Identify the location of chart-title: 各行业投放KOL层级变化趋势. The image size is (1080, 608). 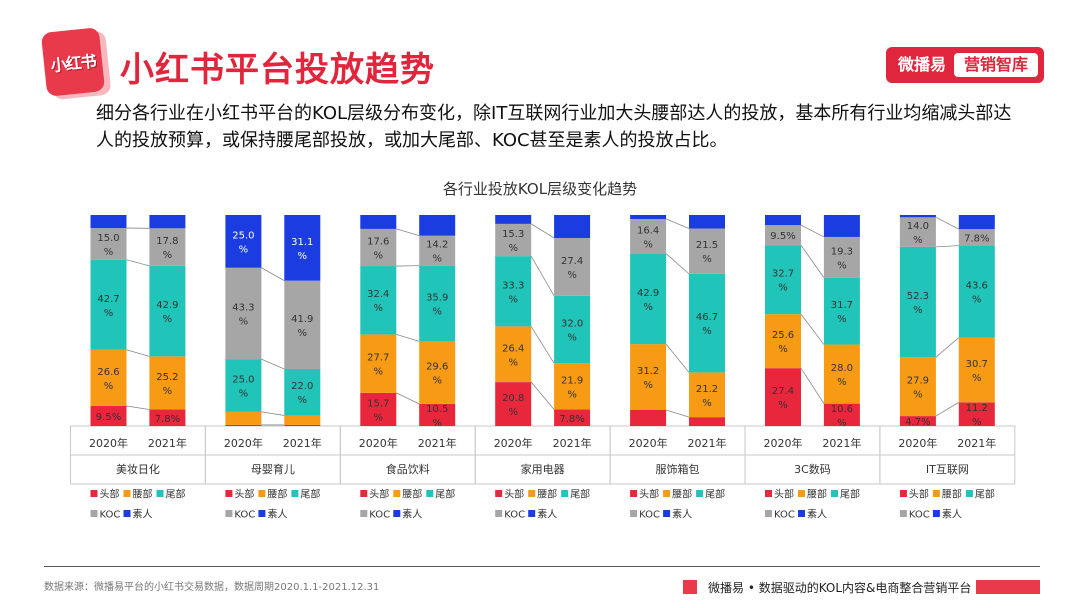
(540, 189).